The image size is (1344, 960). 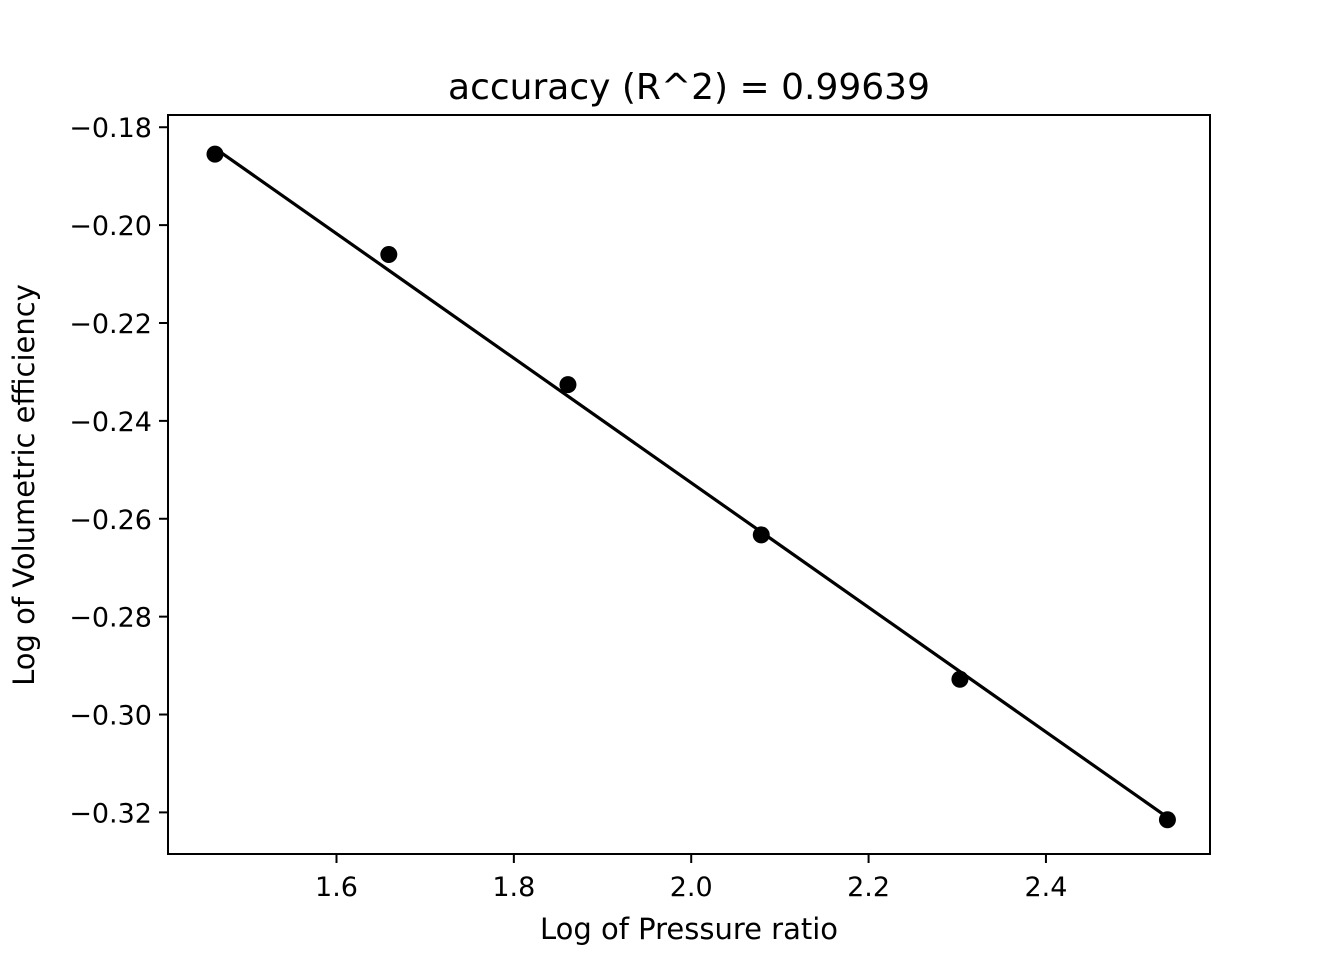 I want to click on x-tick-label: 1.8, so click(x=513, y=887).